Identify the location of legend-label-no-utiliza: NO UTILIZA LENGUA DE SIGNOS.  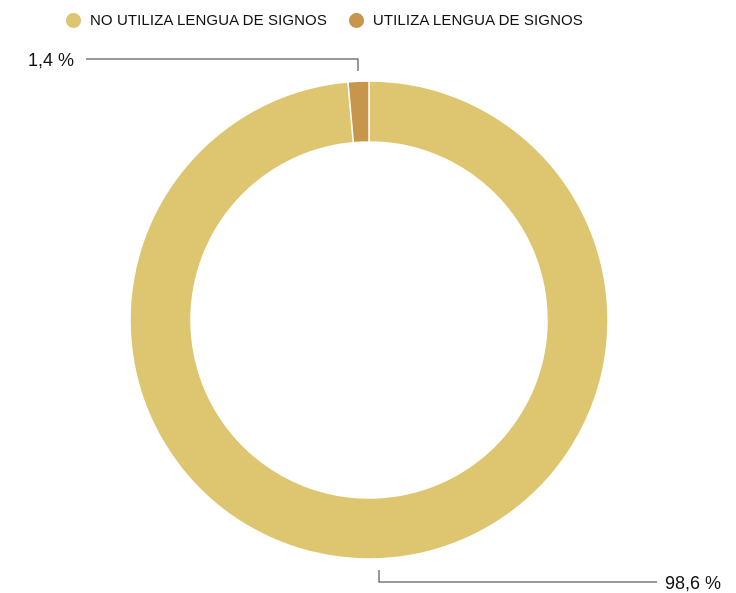
(208, 20).